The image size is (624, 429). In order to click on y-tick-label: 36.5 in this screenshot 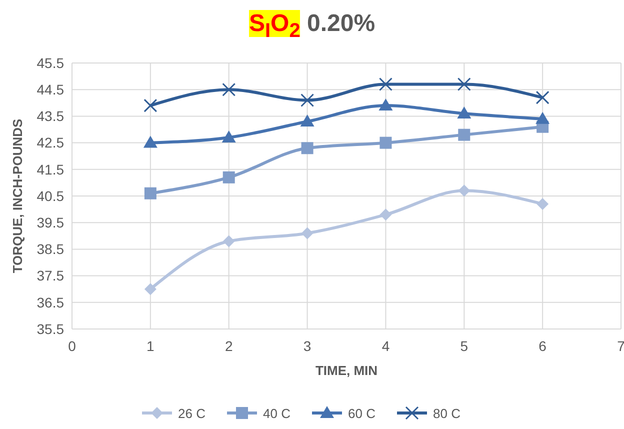, I will do `click(50, 302)`.